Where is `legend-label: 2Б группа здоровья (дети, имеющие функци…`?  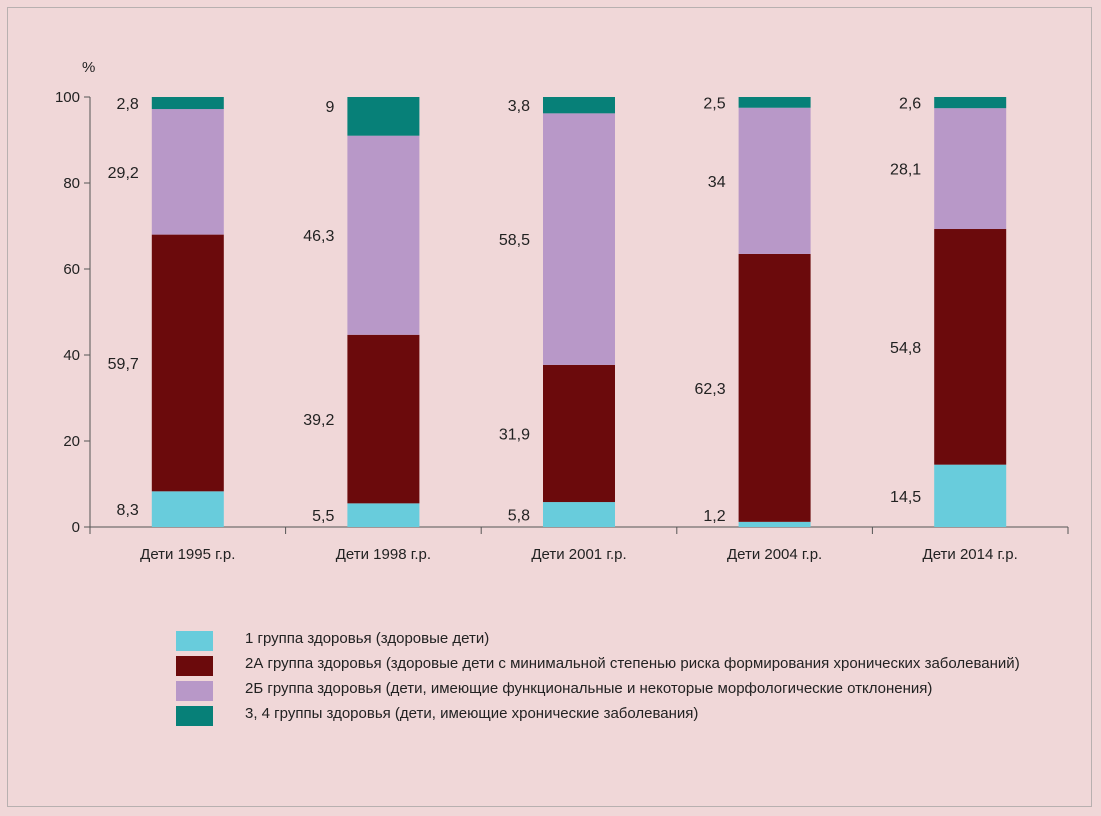 legend-label: 2Б группа здоровья (дети, имеющие функци… is located at coordinates (589, 688).